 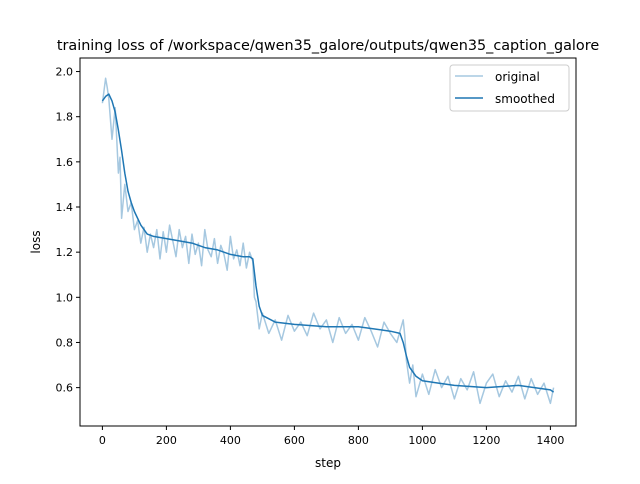 I want to click on legend-label-original: original, so click(x=517, y=77).